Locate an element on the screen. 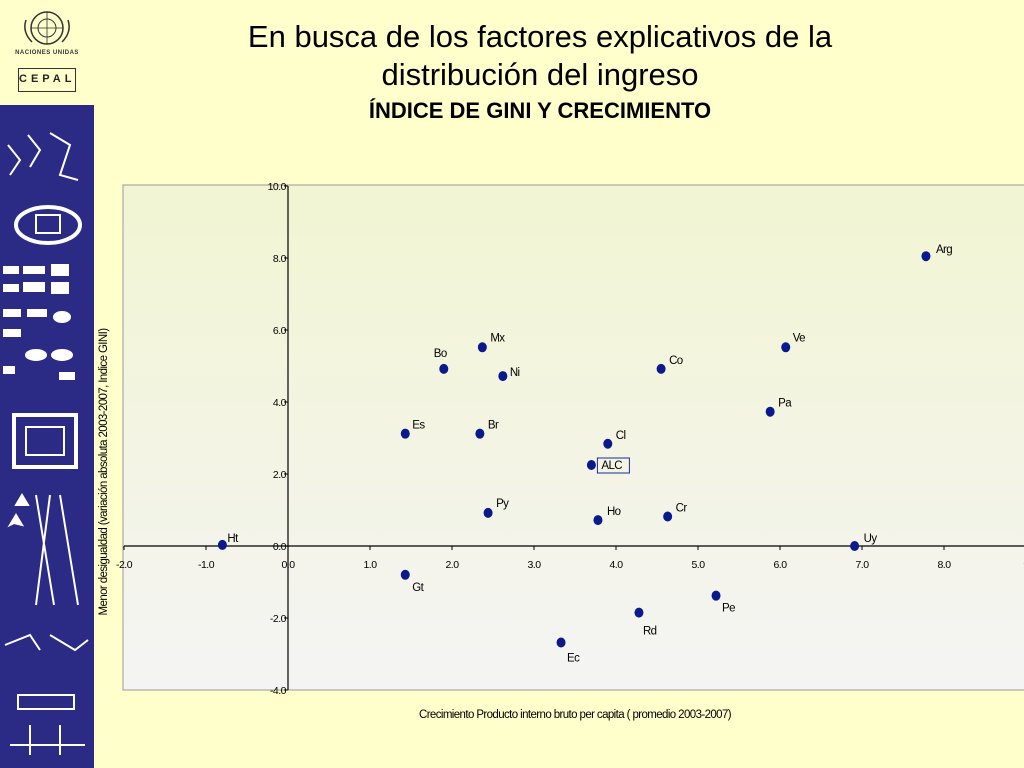  x-tick-label: -1.0 is located at coordinates (206, 565).